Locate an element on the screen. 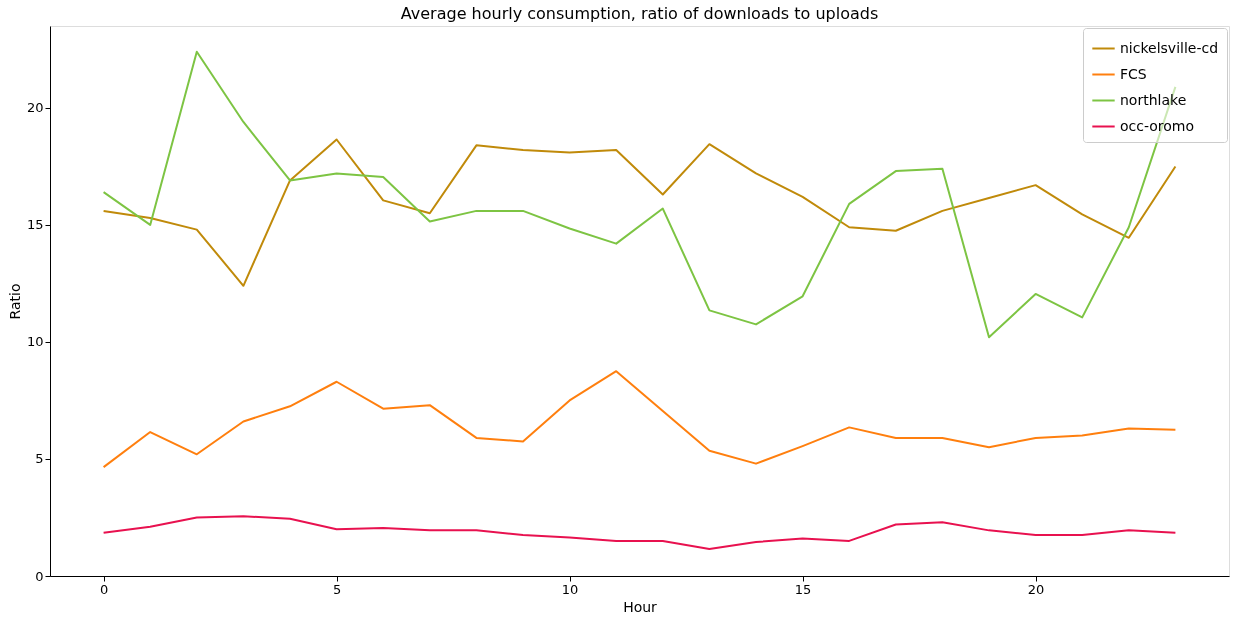  x-tick-label: 10 is located at coordinates (570, 589).